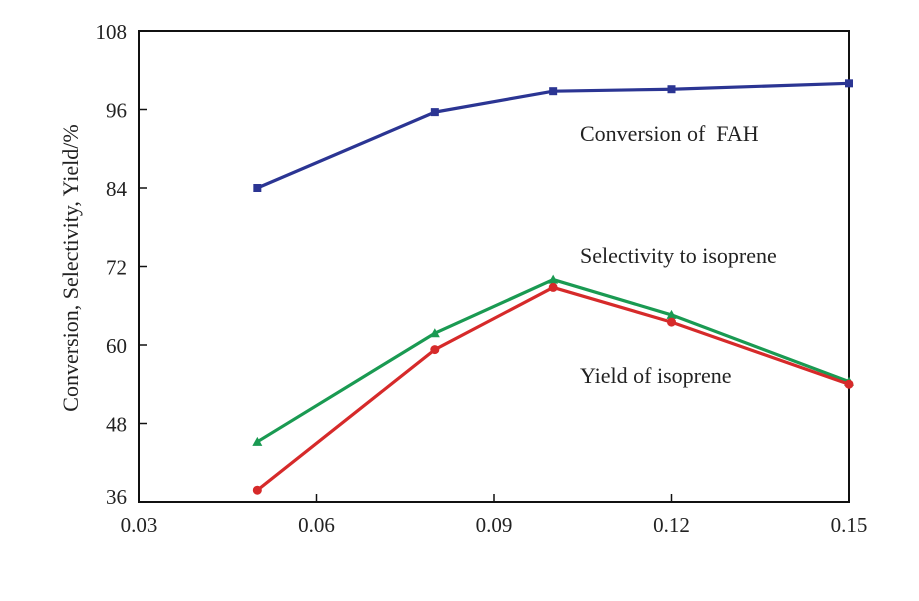 This screenshot has width=919, height=601. I want to click on y-tick-label: 72, so click(116, 268).